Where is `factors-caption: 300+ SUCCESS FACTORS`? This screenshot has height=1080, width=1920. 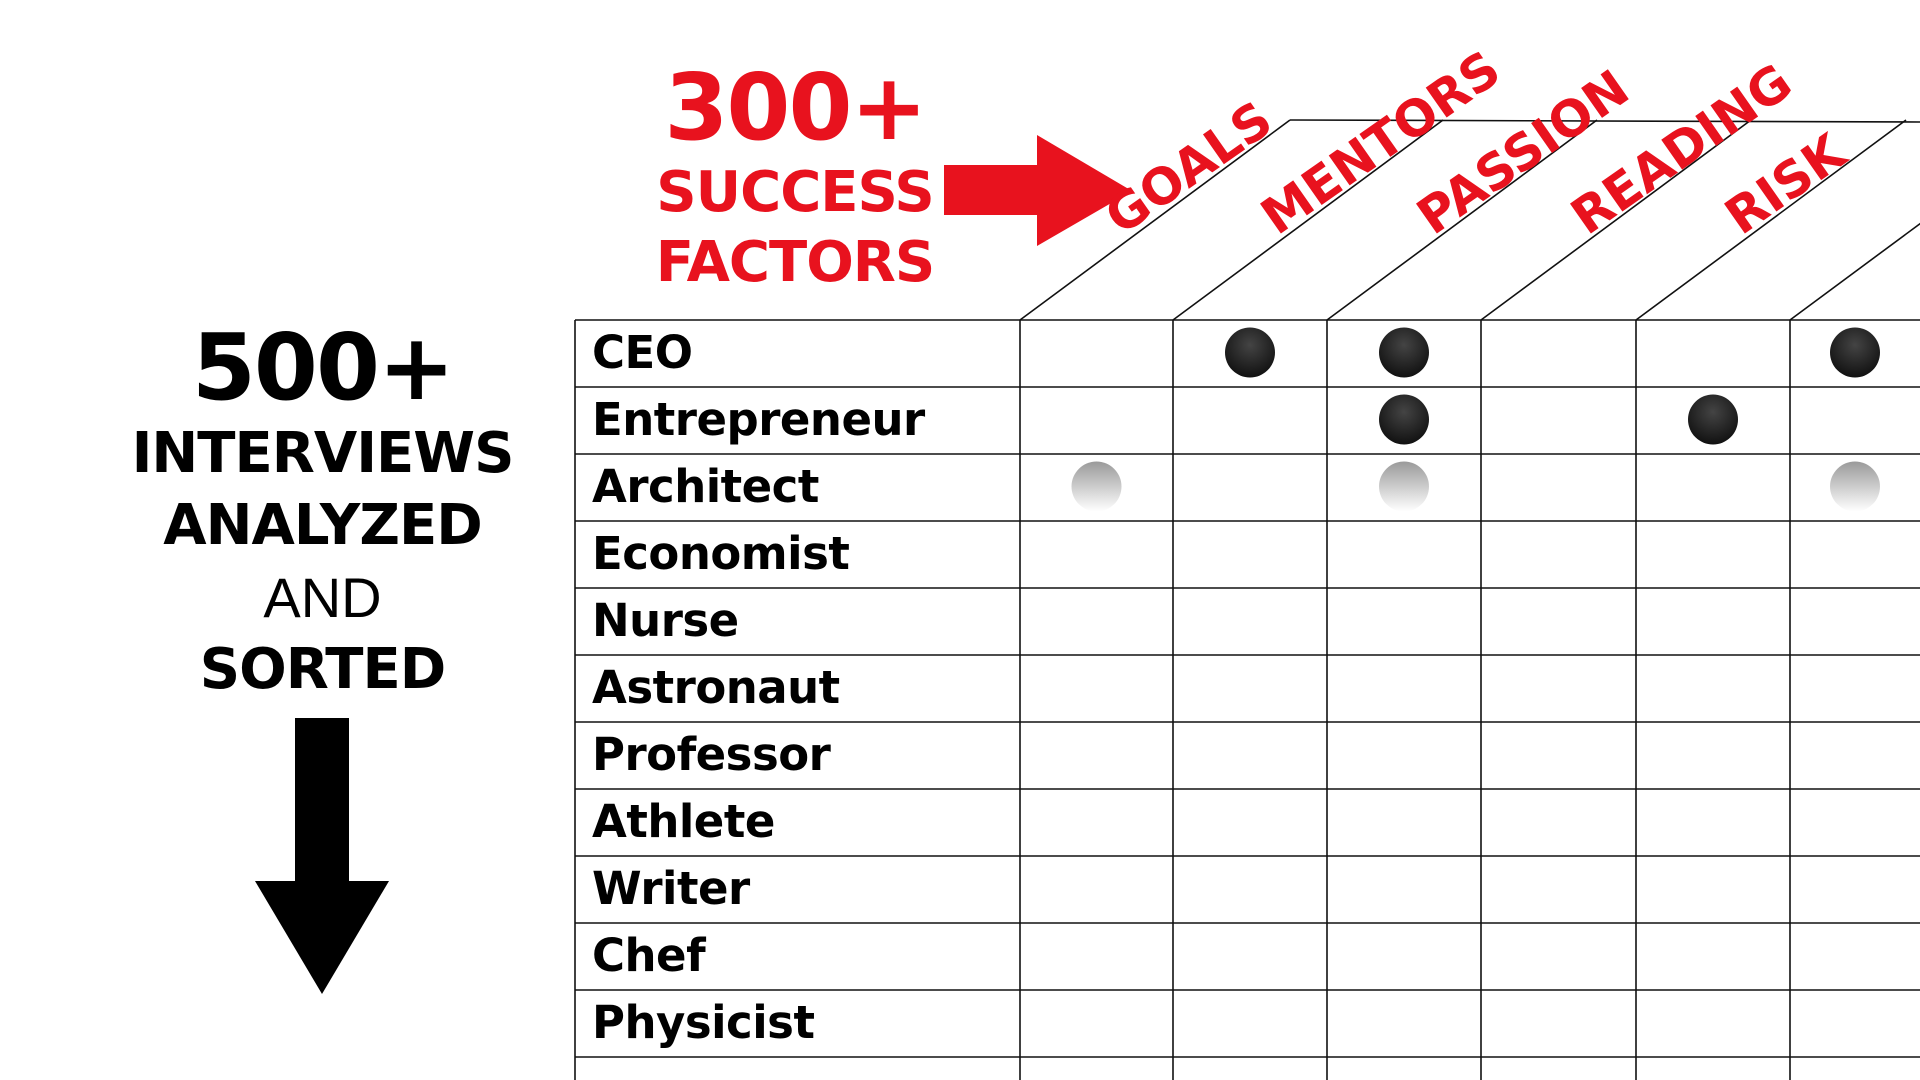
factors-caption: 300+ SUCCESS FACTORS is located at coordinates (795, 178).